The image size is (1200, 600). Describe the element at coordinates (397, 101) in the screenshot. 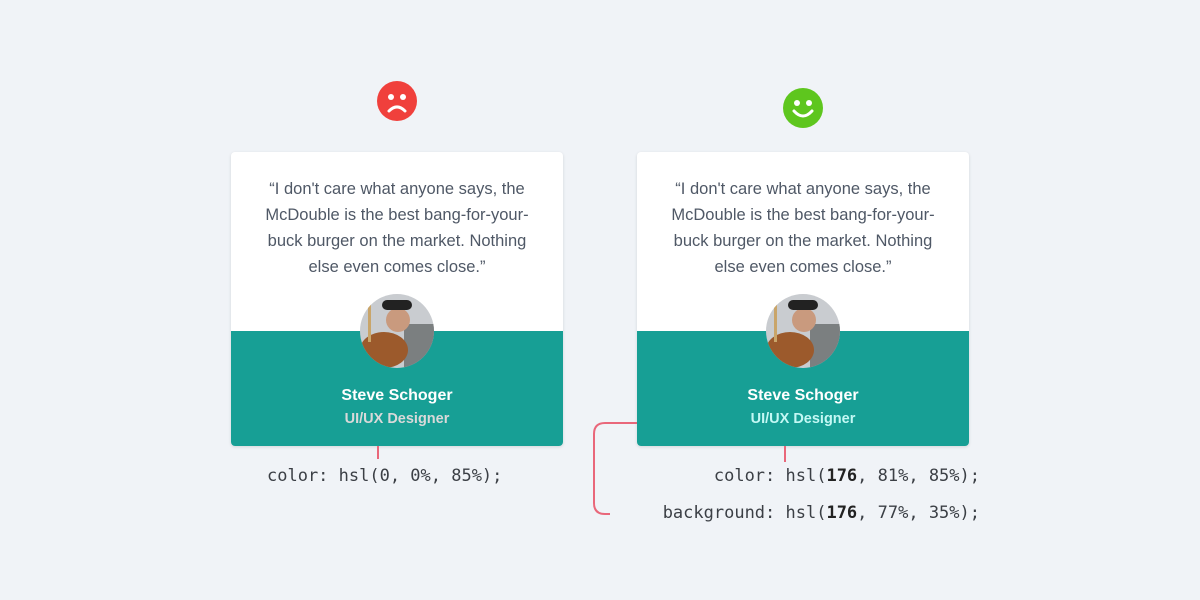

I see `sad-face-icon` at that location.